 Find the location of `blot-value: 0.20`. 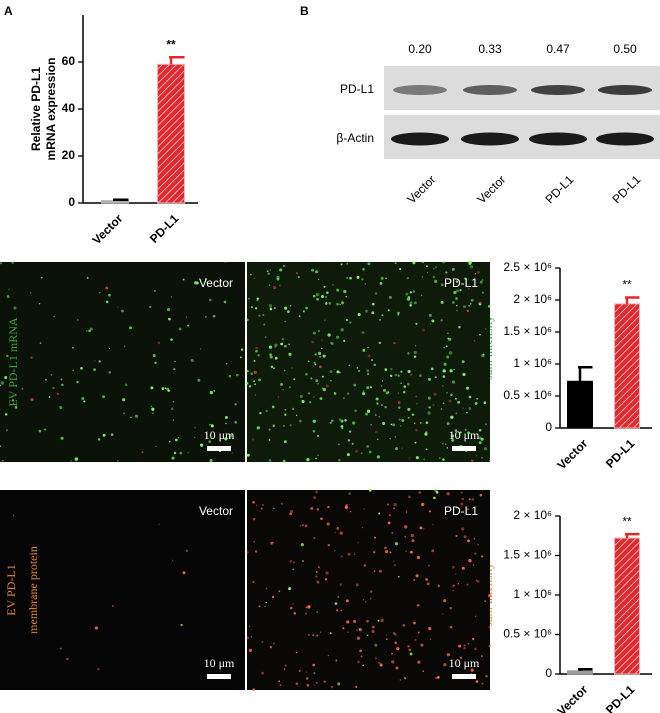

blot-value: 0.20 is located at coordinates (420, 49).